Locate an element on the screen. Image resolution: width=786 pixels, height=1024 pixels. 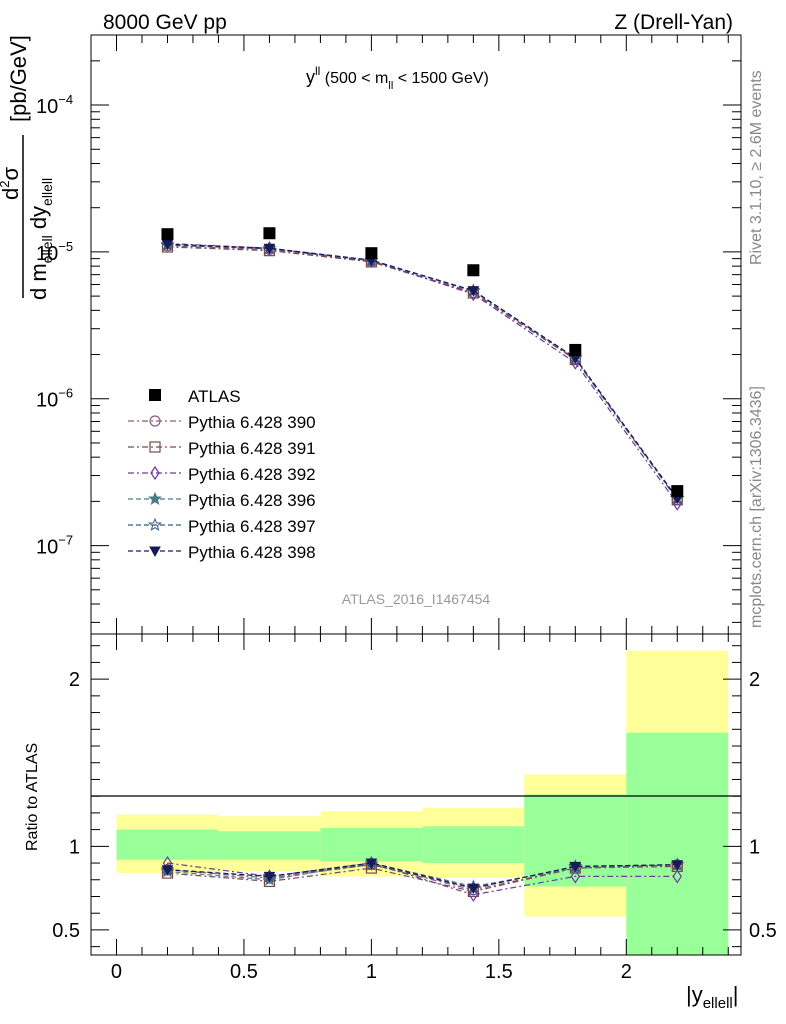
svg-text: [pb/GeV] is located at coordinates (18, 78).